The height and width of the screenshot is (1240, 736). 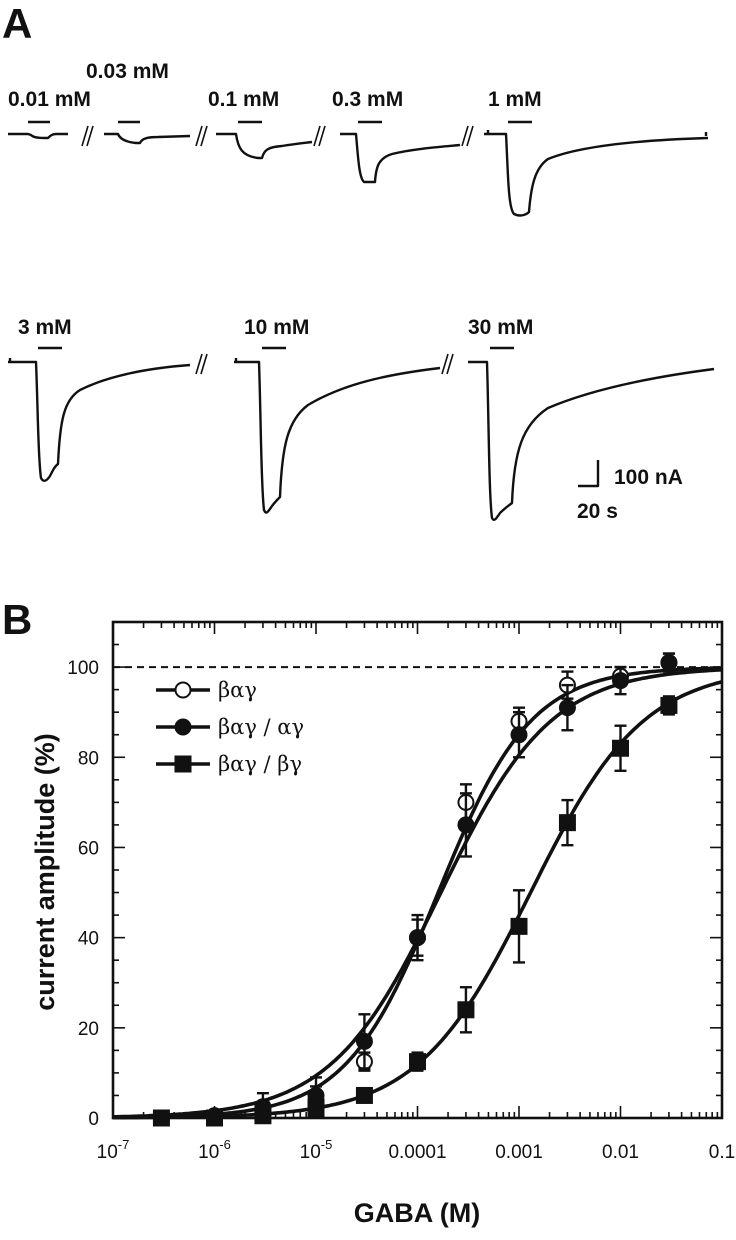 What do you see at coordinates (596, 174) in the screenshot?
I see `current-trace-1mM` at bounding box center [596, 174].